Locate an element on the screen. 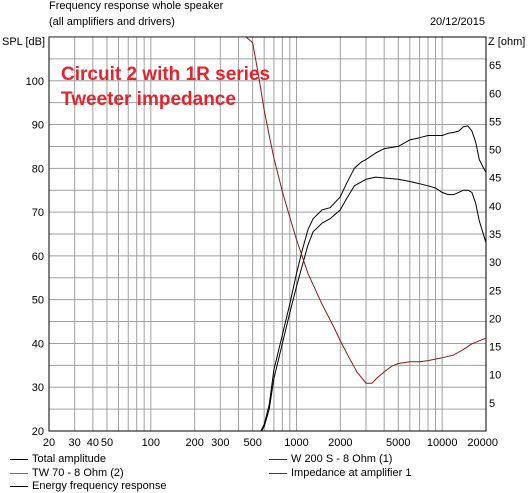 The image size is (529, 493). y-tick-label-right: 25 is located at coordinates (495, 291).